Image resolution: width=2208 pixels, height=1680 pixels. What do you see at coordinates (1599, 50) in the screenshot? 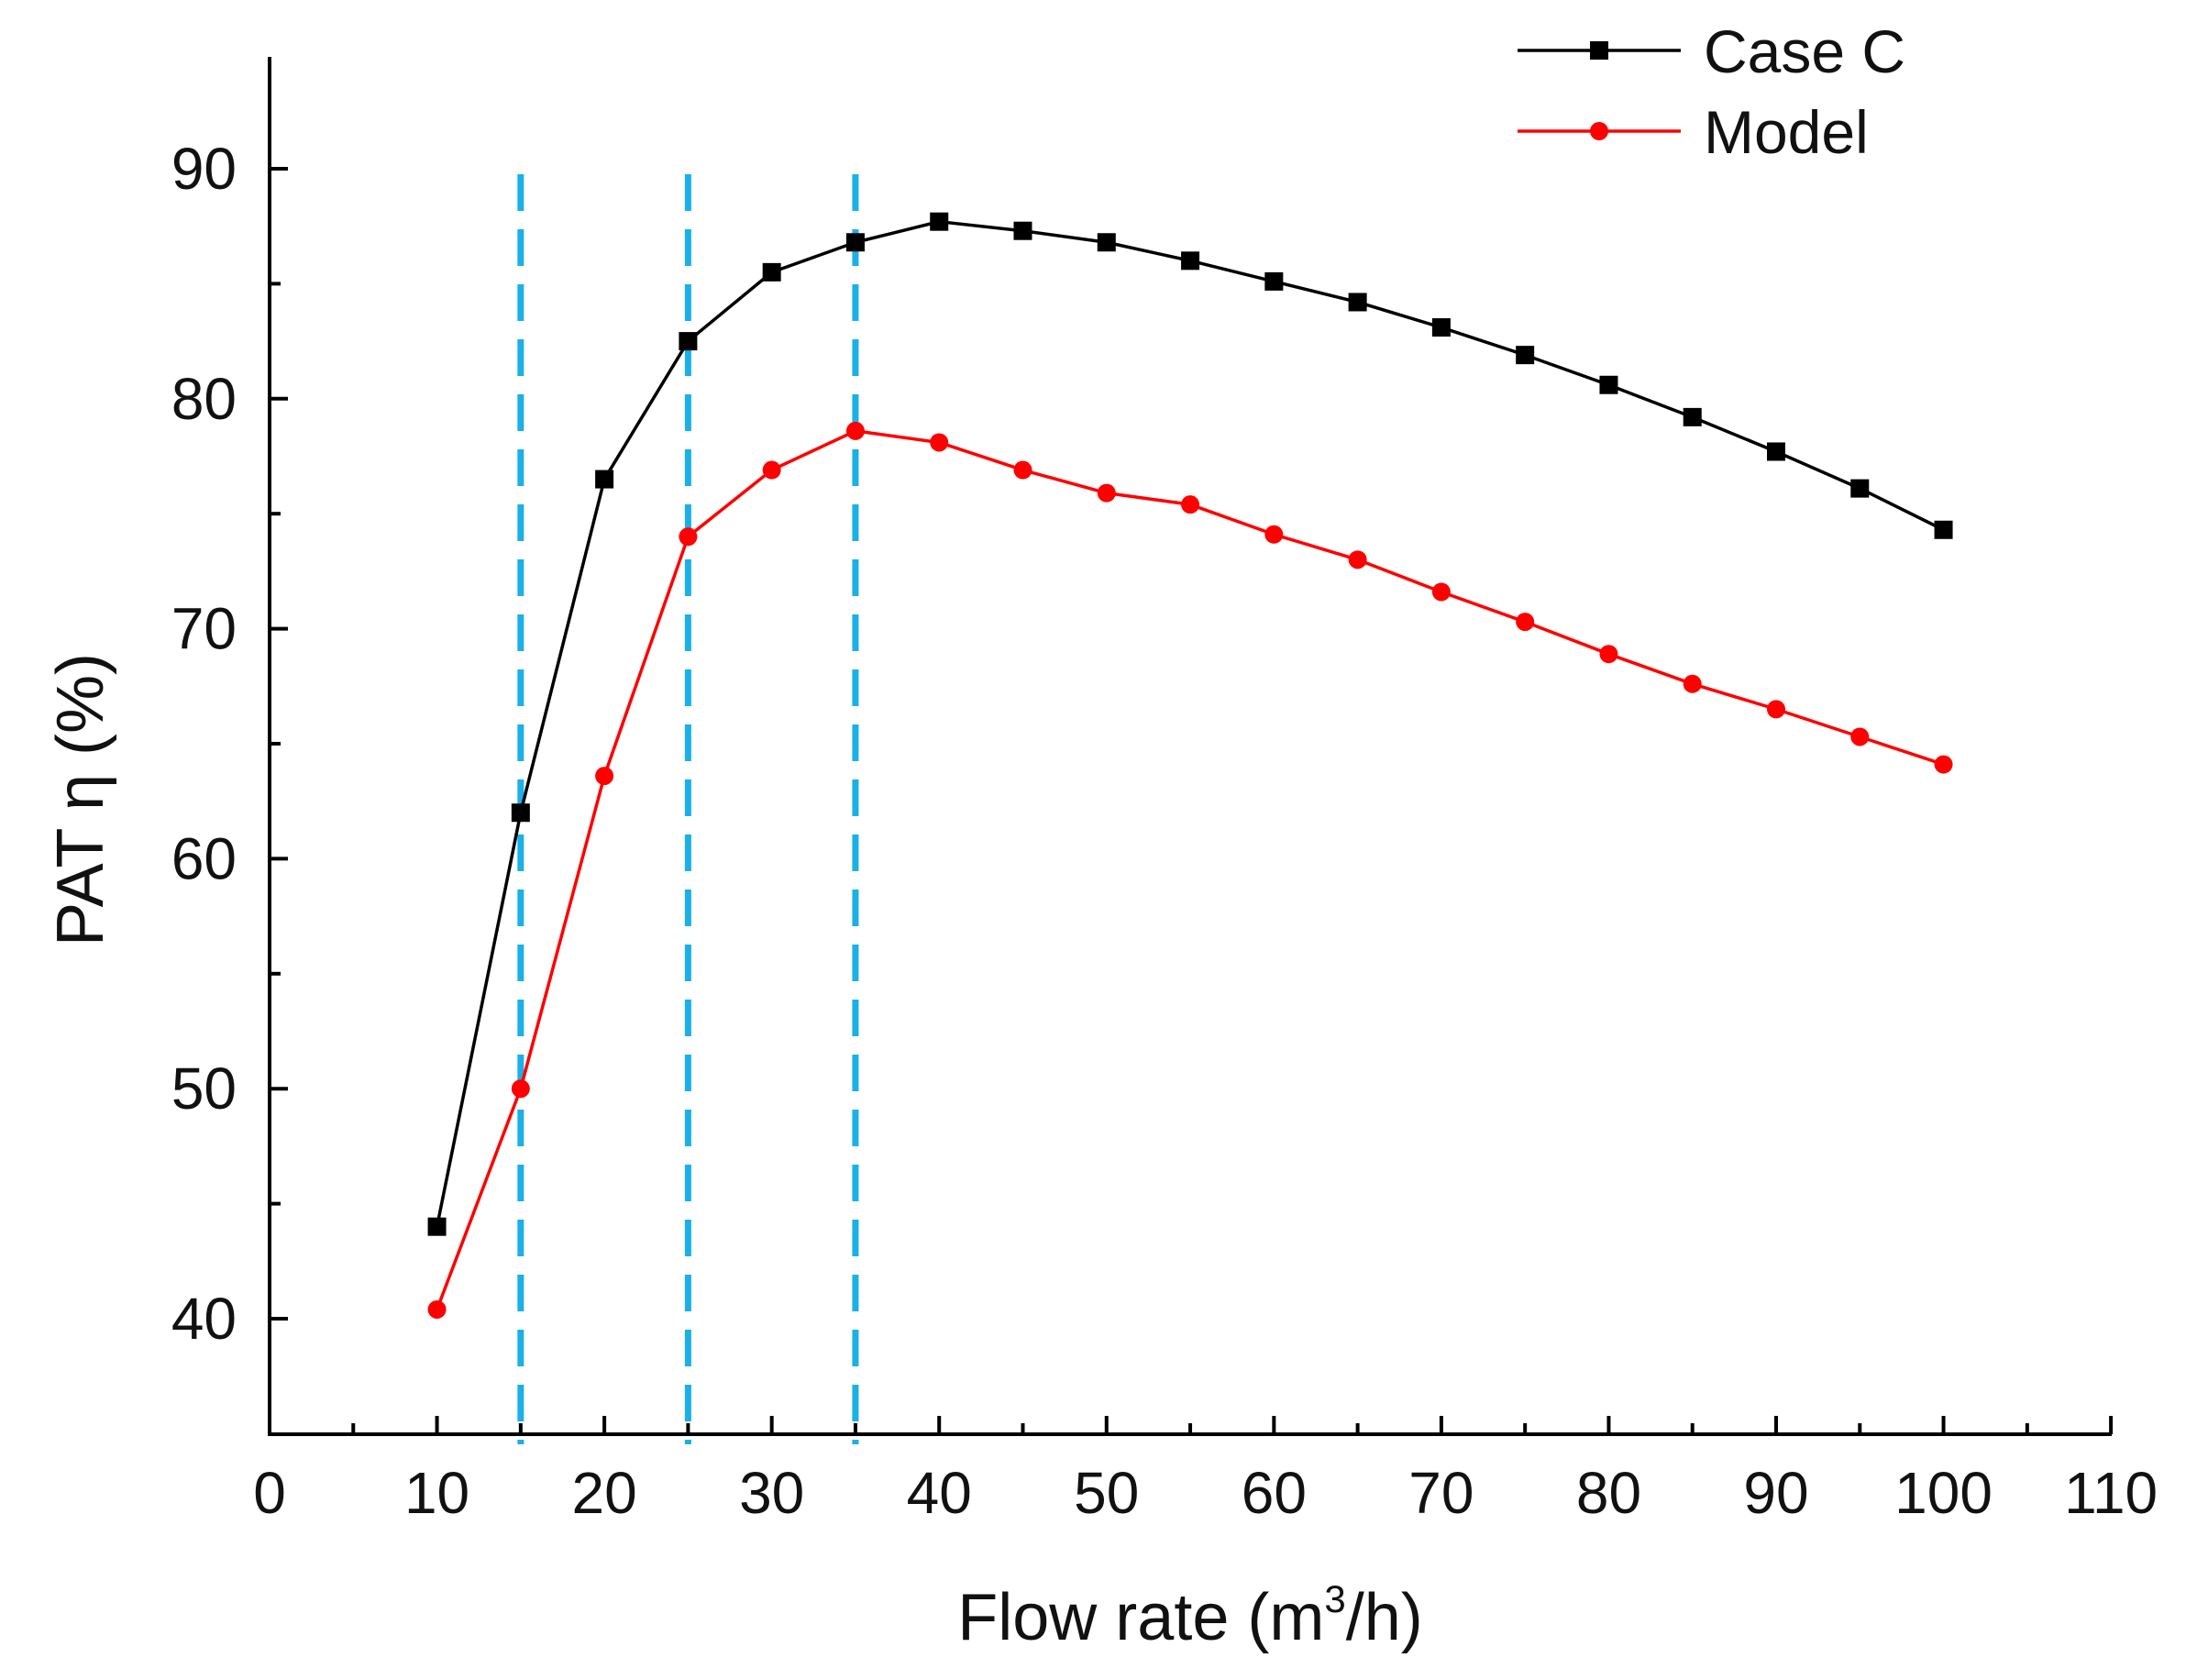
I see `legend-marker-case-c` at bounding box center [1599, 50].